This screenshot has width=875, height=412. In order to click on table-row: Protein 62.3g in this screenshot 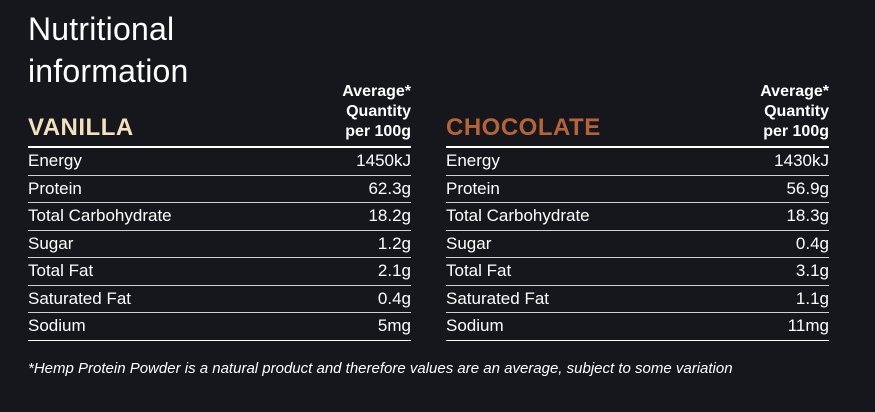, I will do `click(219, 189)`.